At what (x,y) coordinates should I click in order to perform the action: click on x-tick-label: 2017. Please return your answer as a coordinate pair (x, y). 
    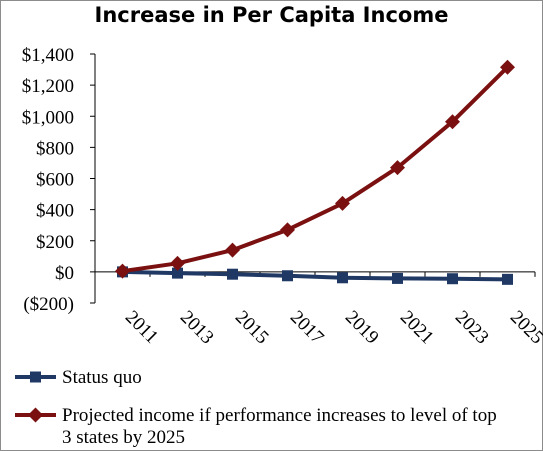
    Looking at the image, I should click on (307, 328).